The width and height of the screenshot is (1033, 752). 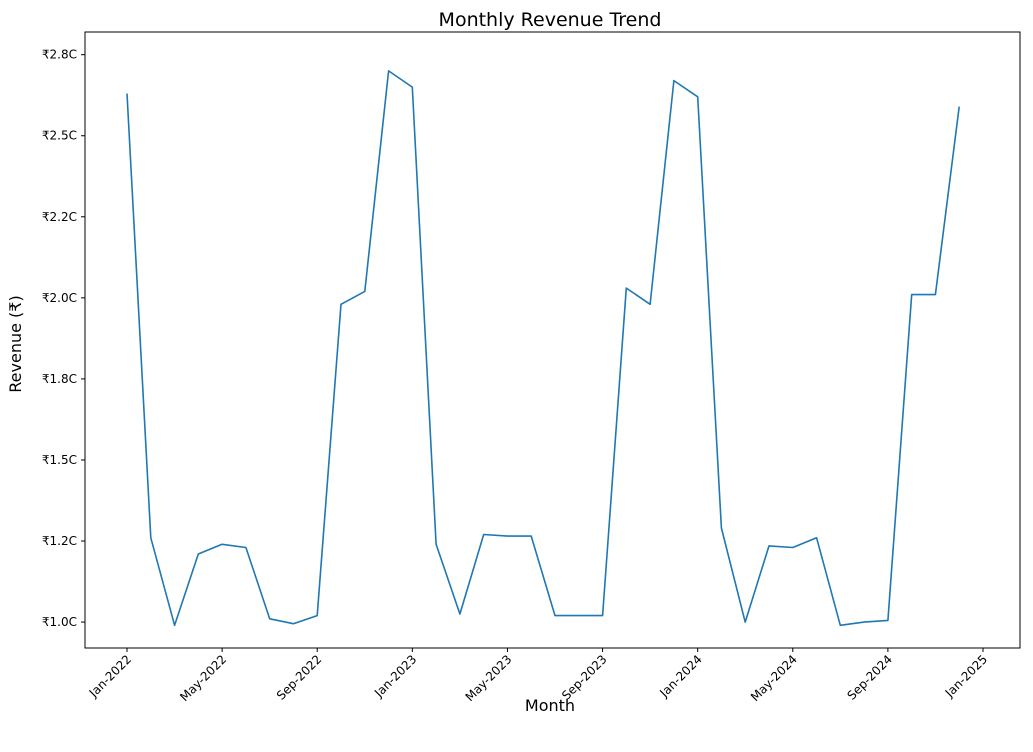 What do you see at coordinates (59, 217) in the screenshot?
I see `y-tick-label: ₹2.2C` at bounding box center [59, 217].